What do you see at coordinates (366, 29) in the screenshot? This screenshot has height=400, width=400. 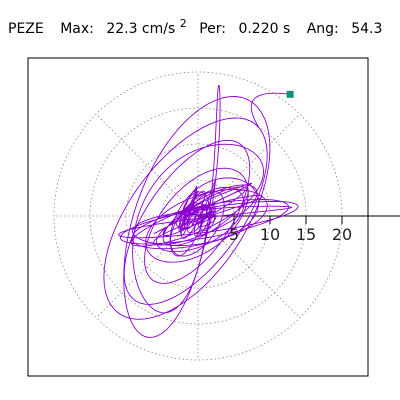 I see `ang-value: 54.3` at bounding box center [366, 29].